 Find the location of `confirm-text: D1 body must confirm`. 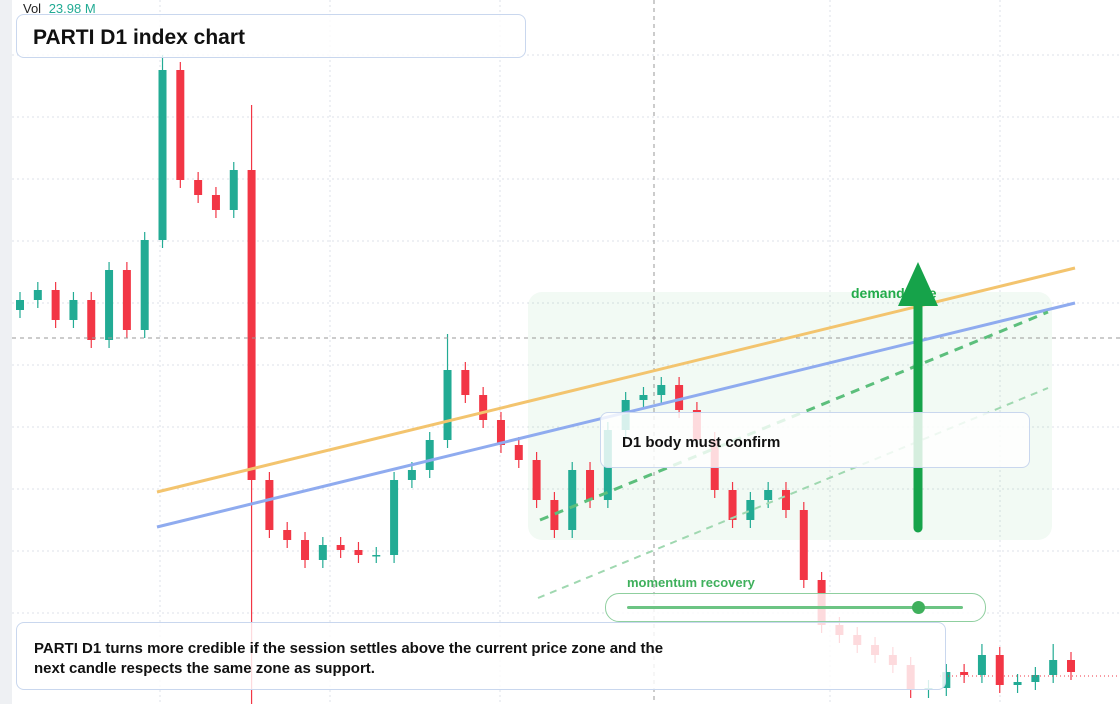

confirm-text: D1 body must confirm is located at coordinates (701, 442).